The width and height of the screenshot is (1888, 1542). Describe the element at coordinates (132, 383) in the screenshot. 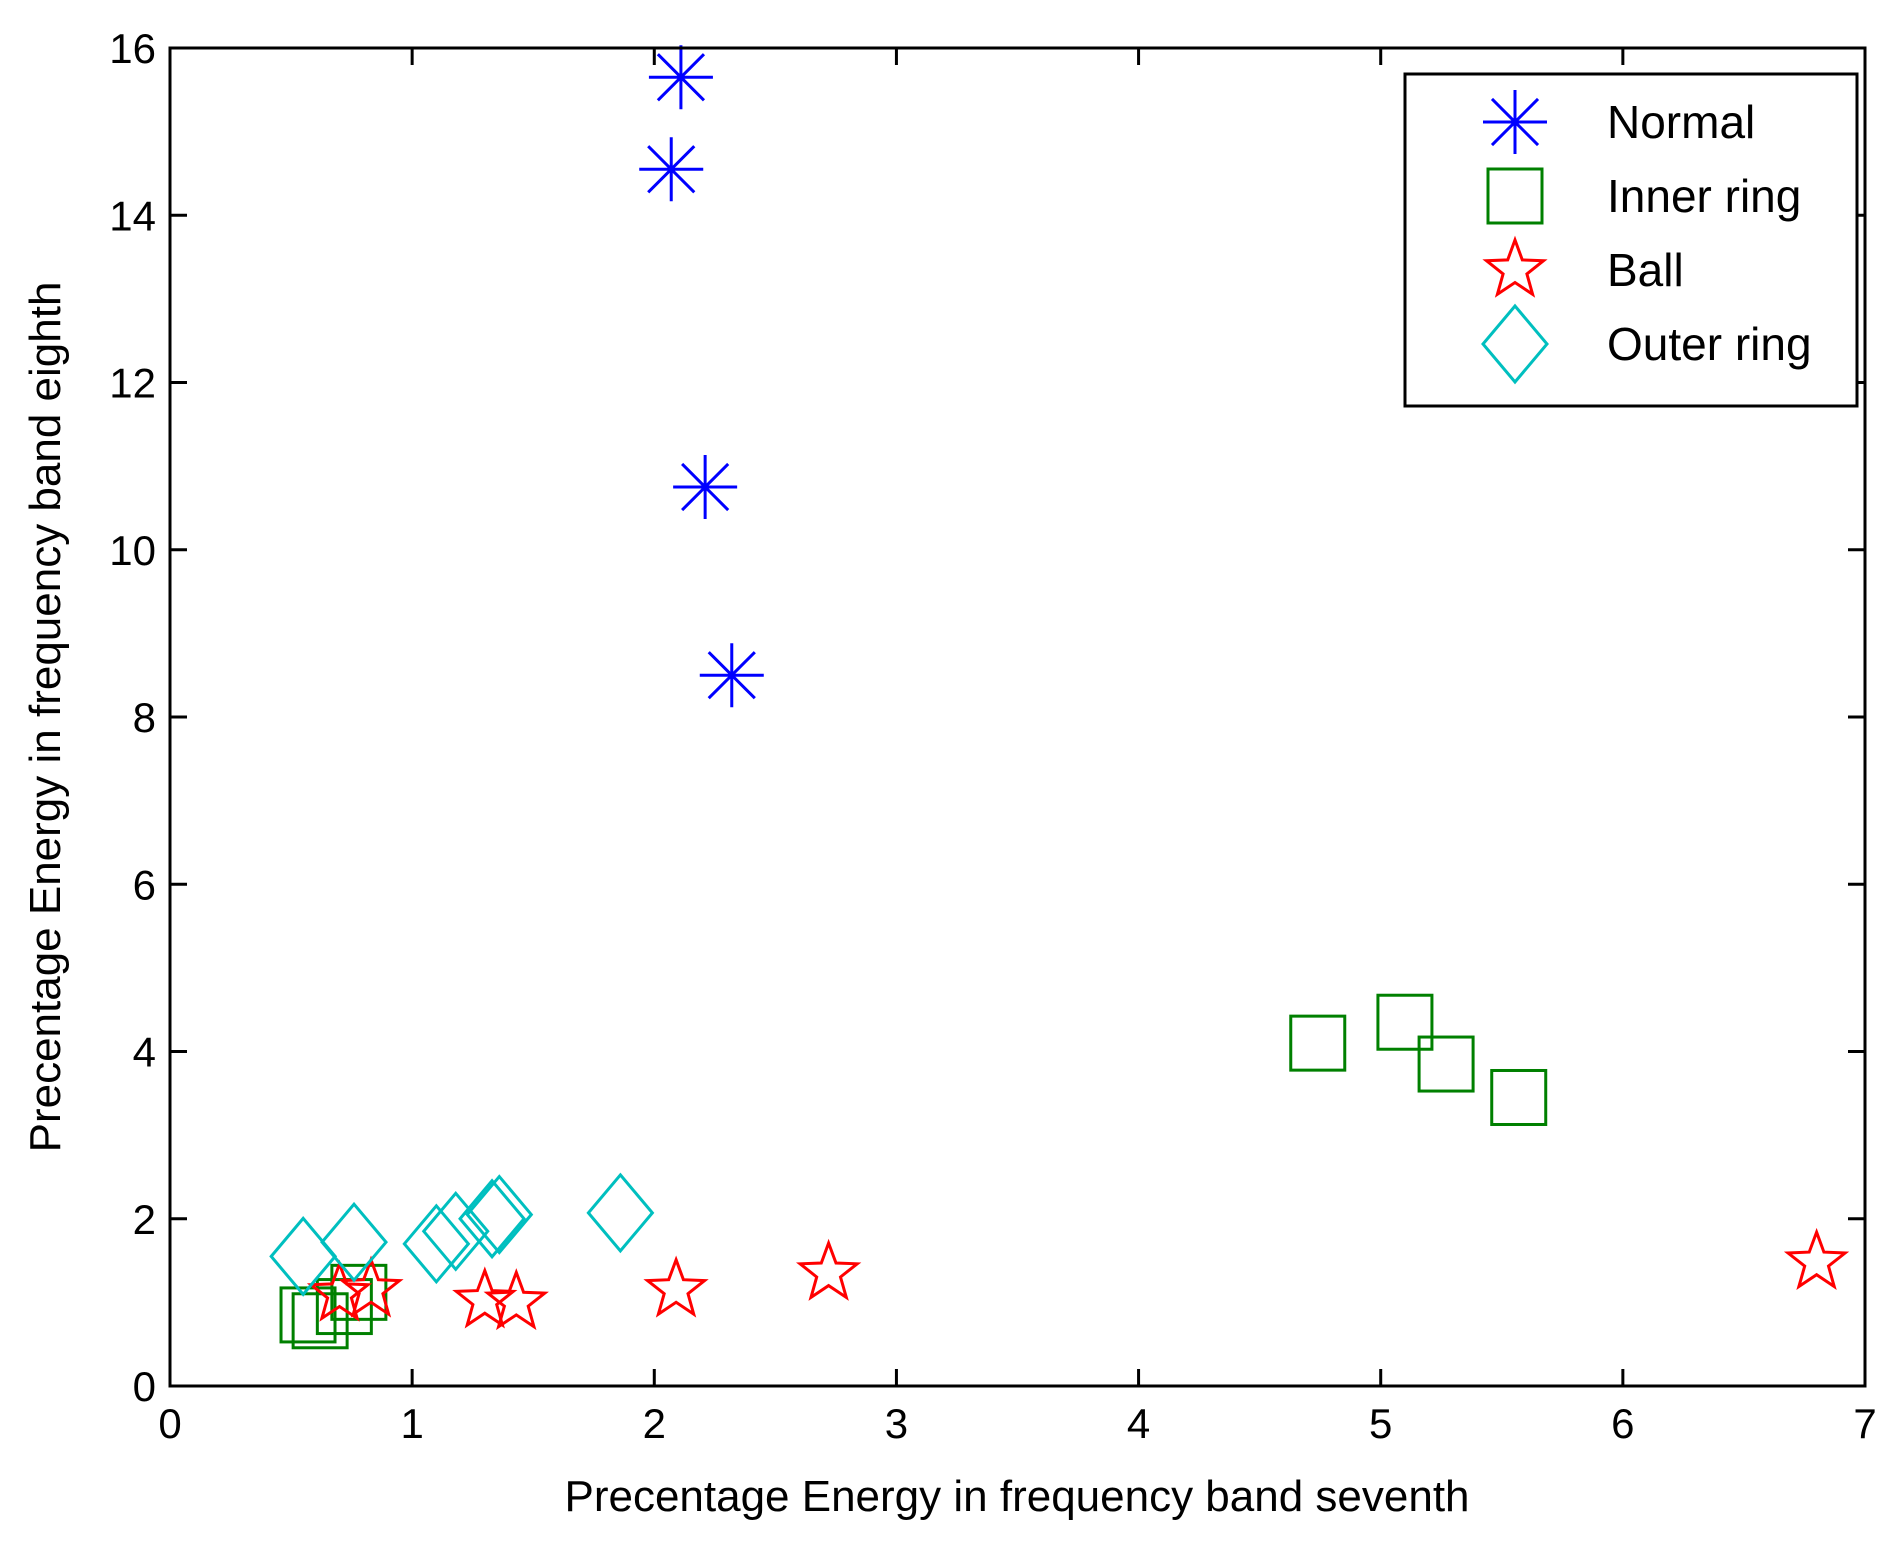

I see `y-tick-label: 12` at that location.